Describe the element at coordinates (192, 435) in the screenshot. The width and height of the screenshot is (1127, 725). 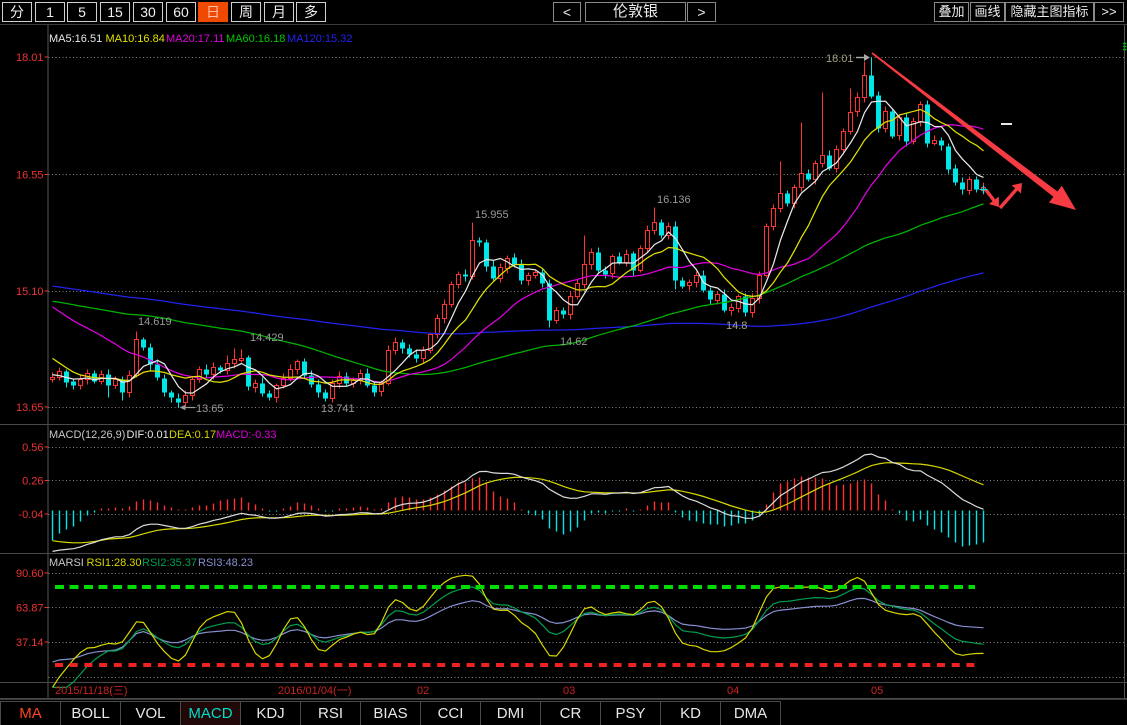
I see `svg-text: DEA:0.17` at that location.